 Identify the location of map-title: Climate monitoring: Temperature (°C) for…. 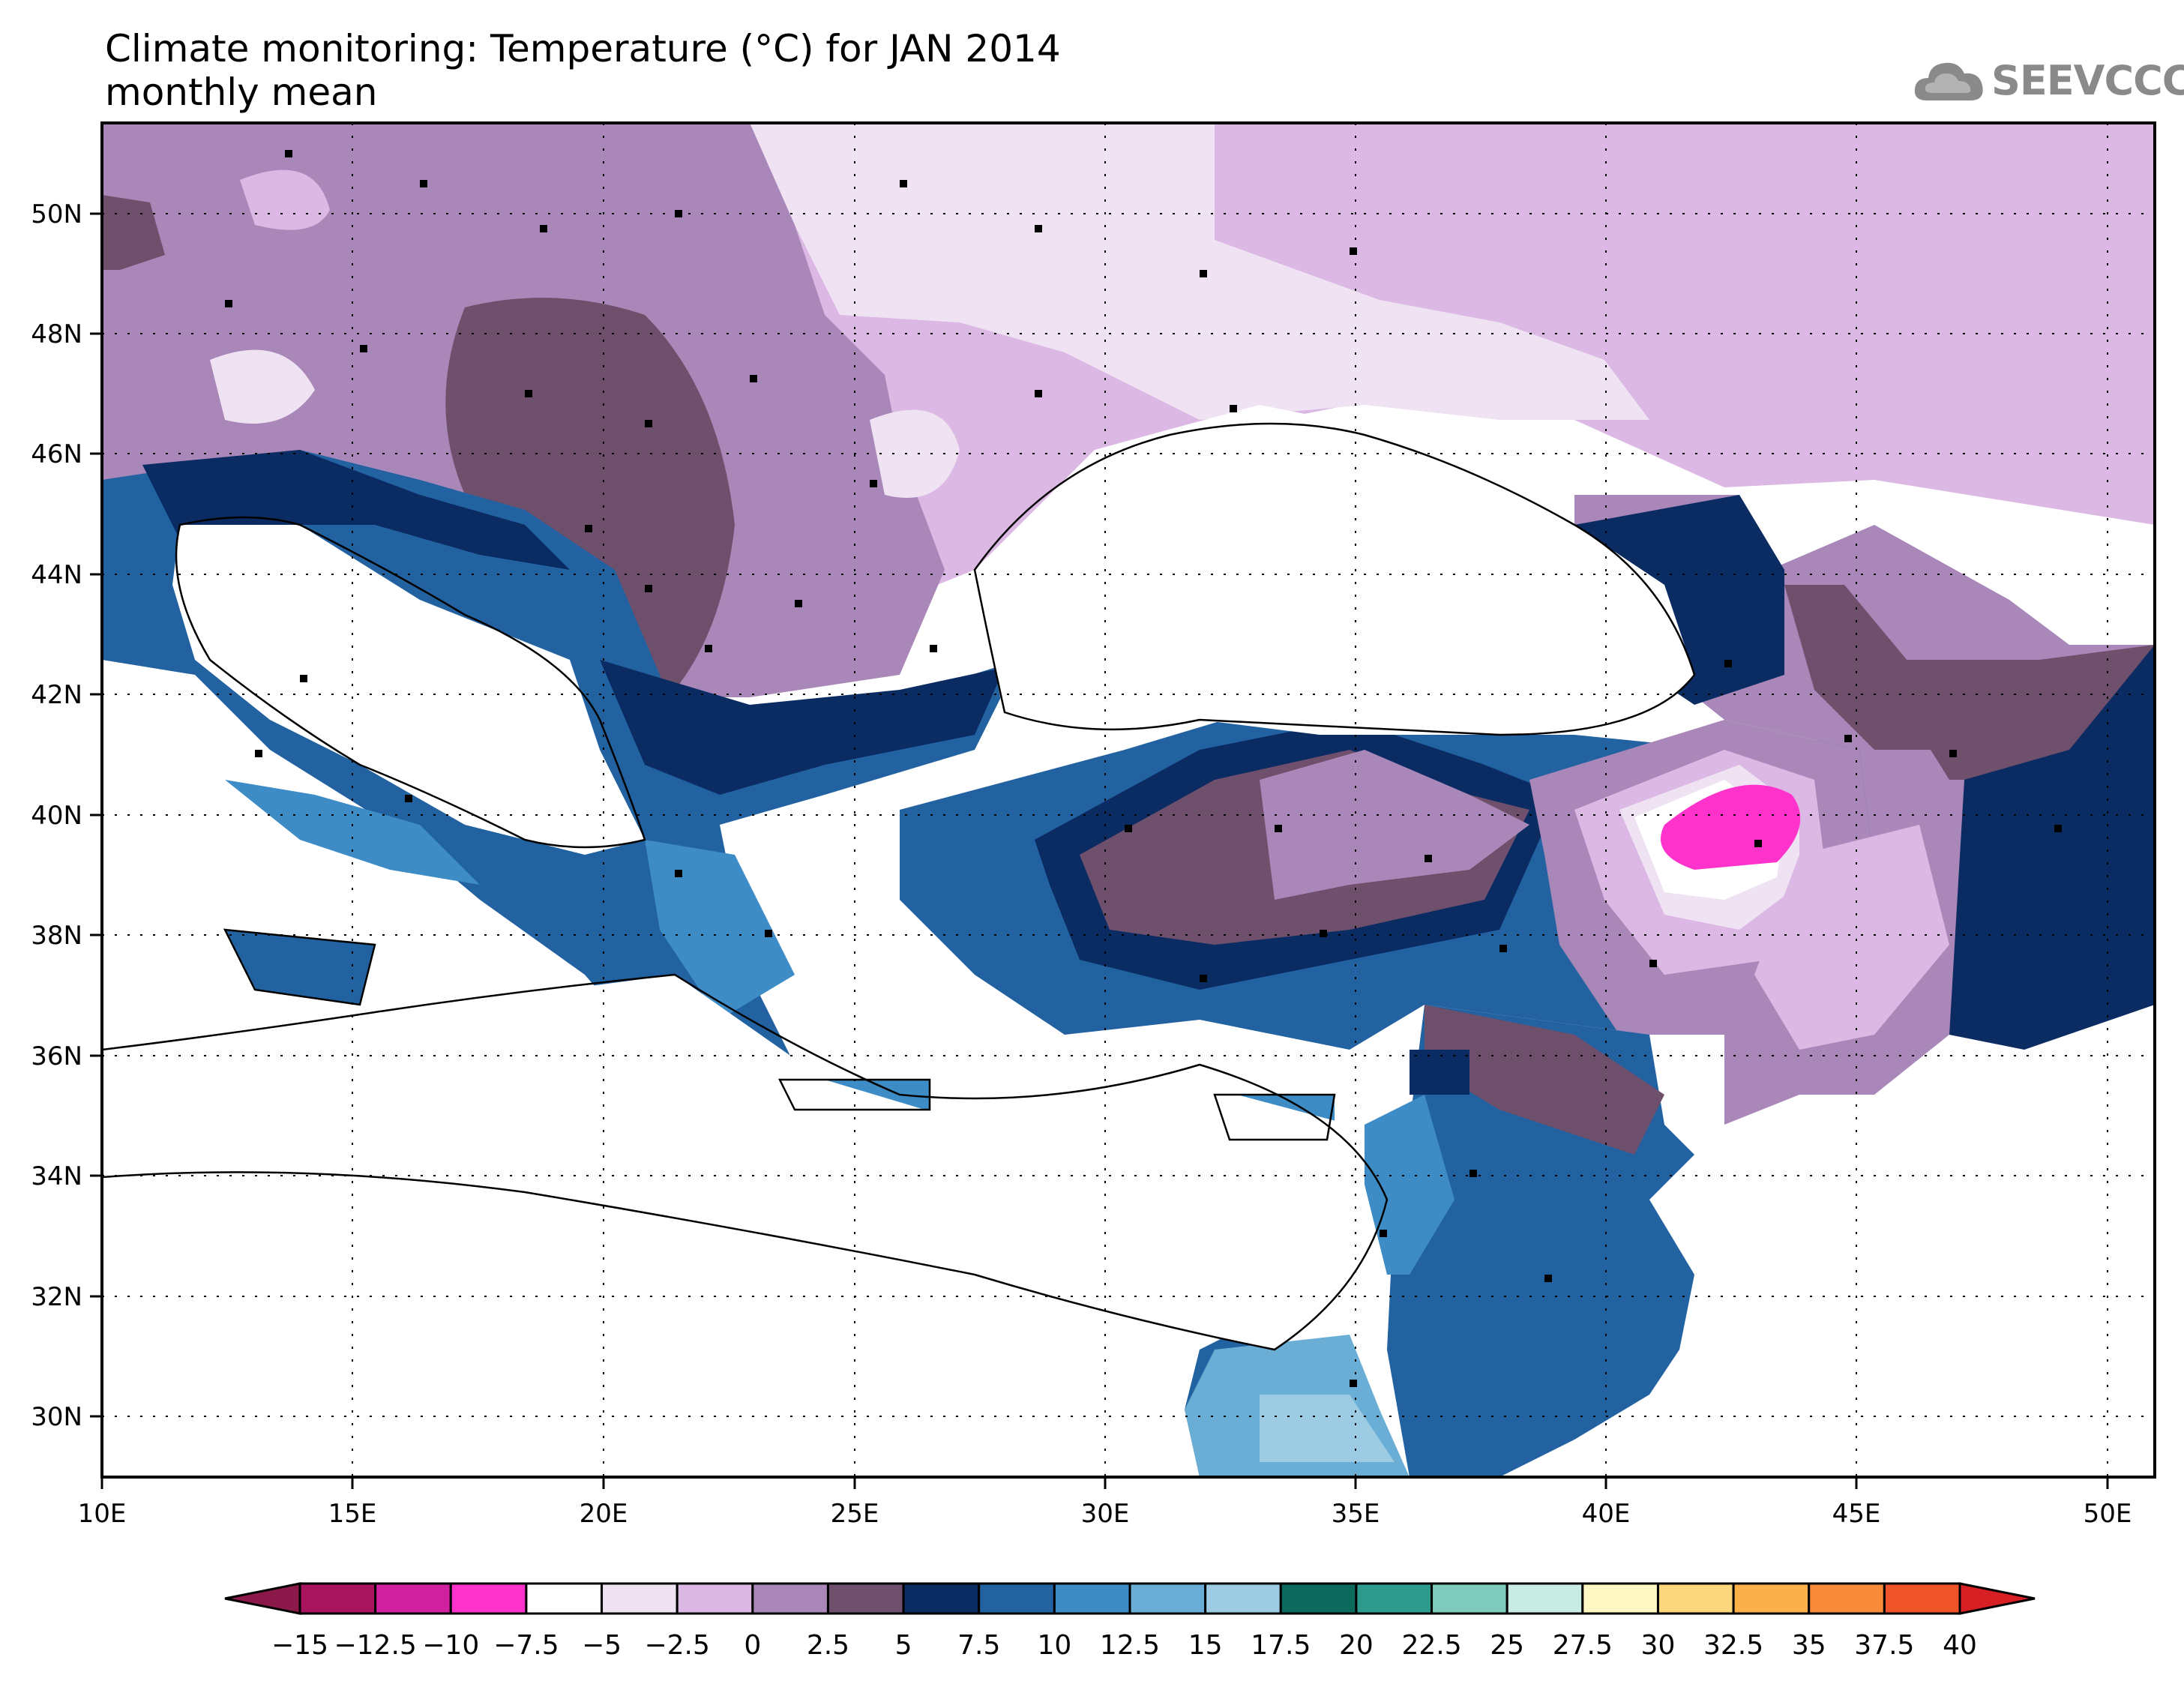
(583, 48).